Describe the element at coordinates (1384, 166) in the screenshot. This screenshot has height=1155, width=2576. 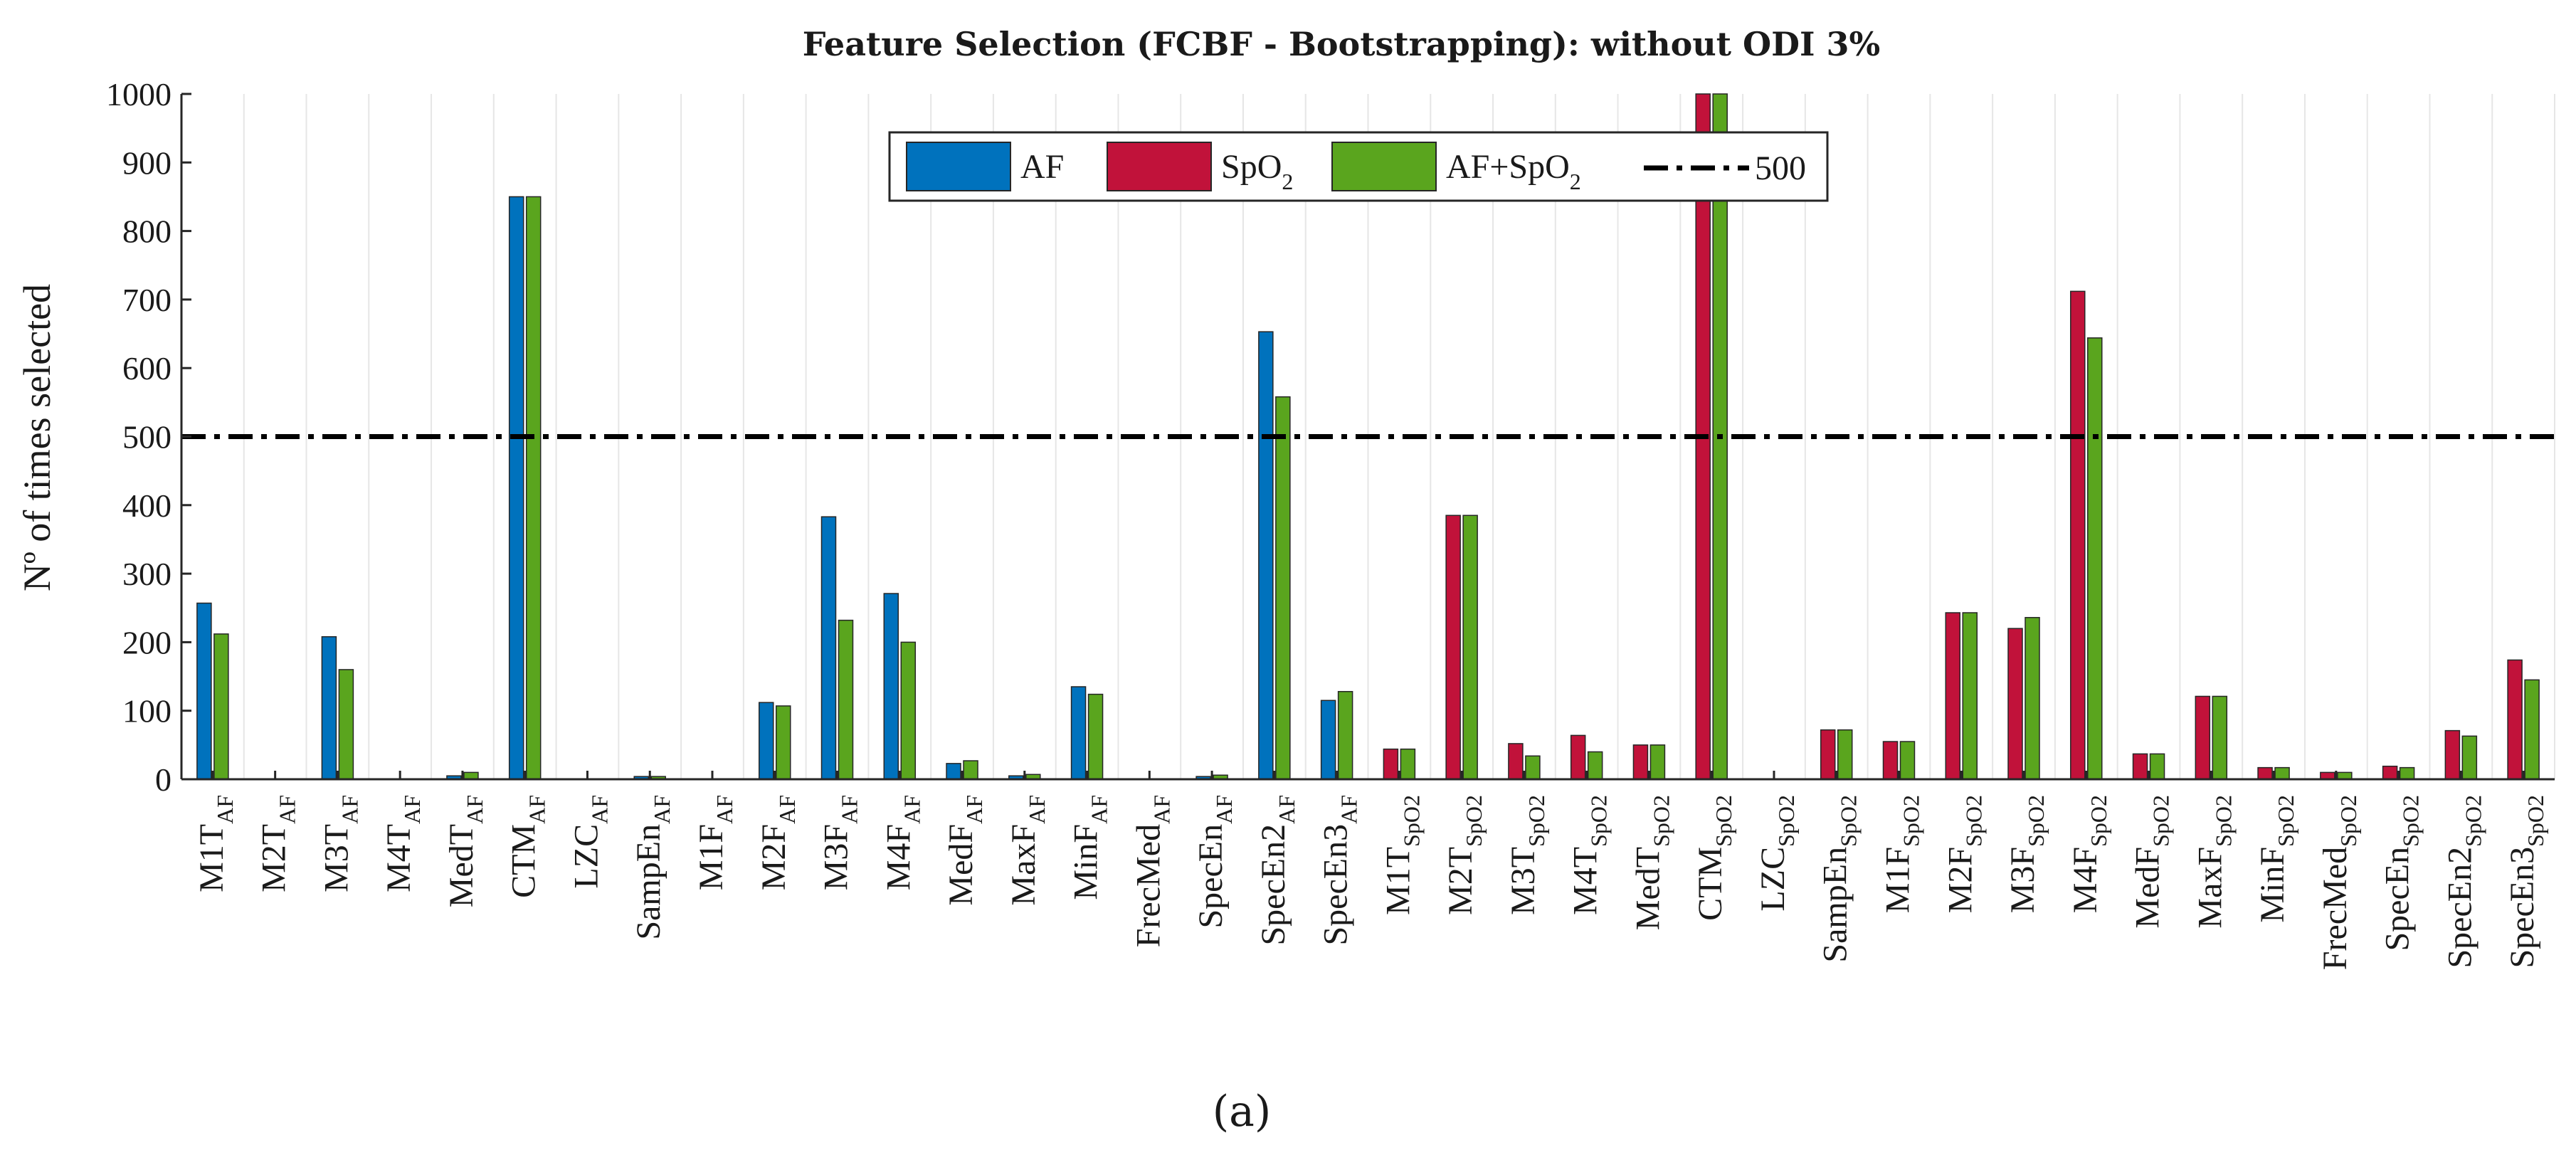
I see `legend-swatch-af-spo2` at that location.